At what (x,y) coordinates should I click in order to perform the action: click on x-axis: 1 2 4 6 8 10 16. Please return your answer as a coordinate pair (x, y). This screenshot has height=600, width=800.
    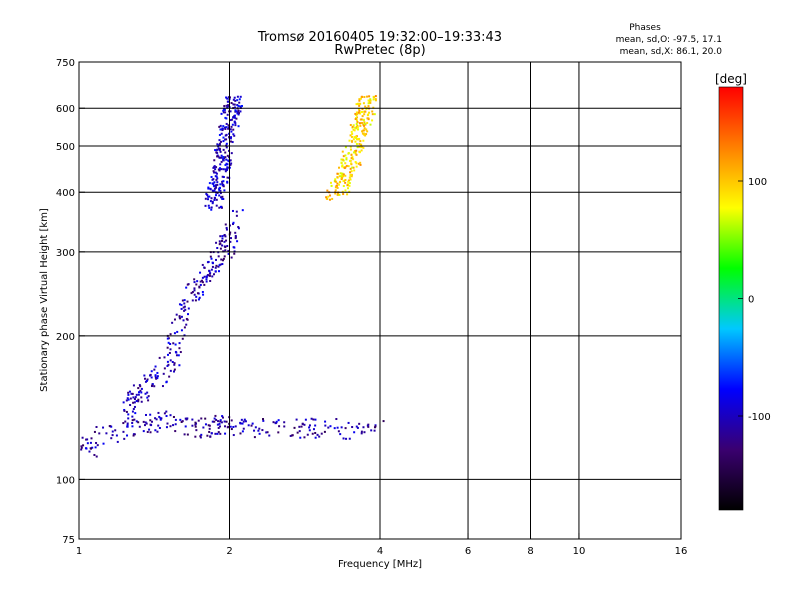
    Looking at the image, I should click on (381, 545).